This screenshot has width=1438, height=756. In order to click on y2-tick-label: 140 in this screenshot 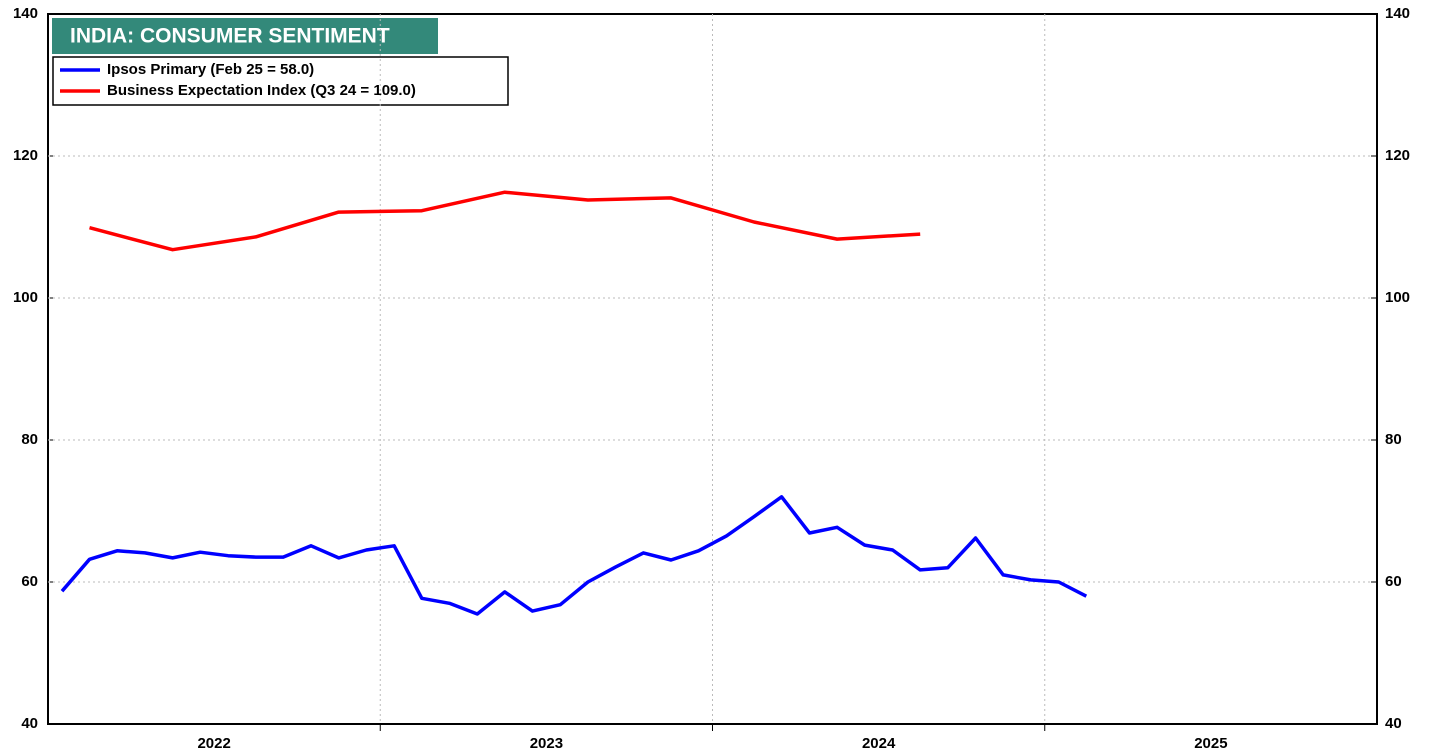, I will do `click(1397, 13)`.